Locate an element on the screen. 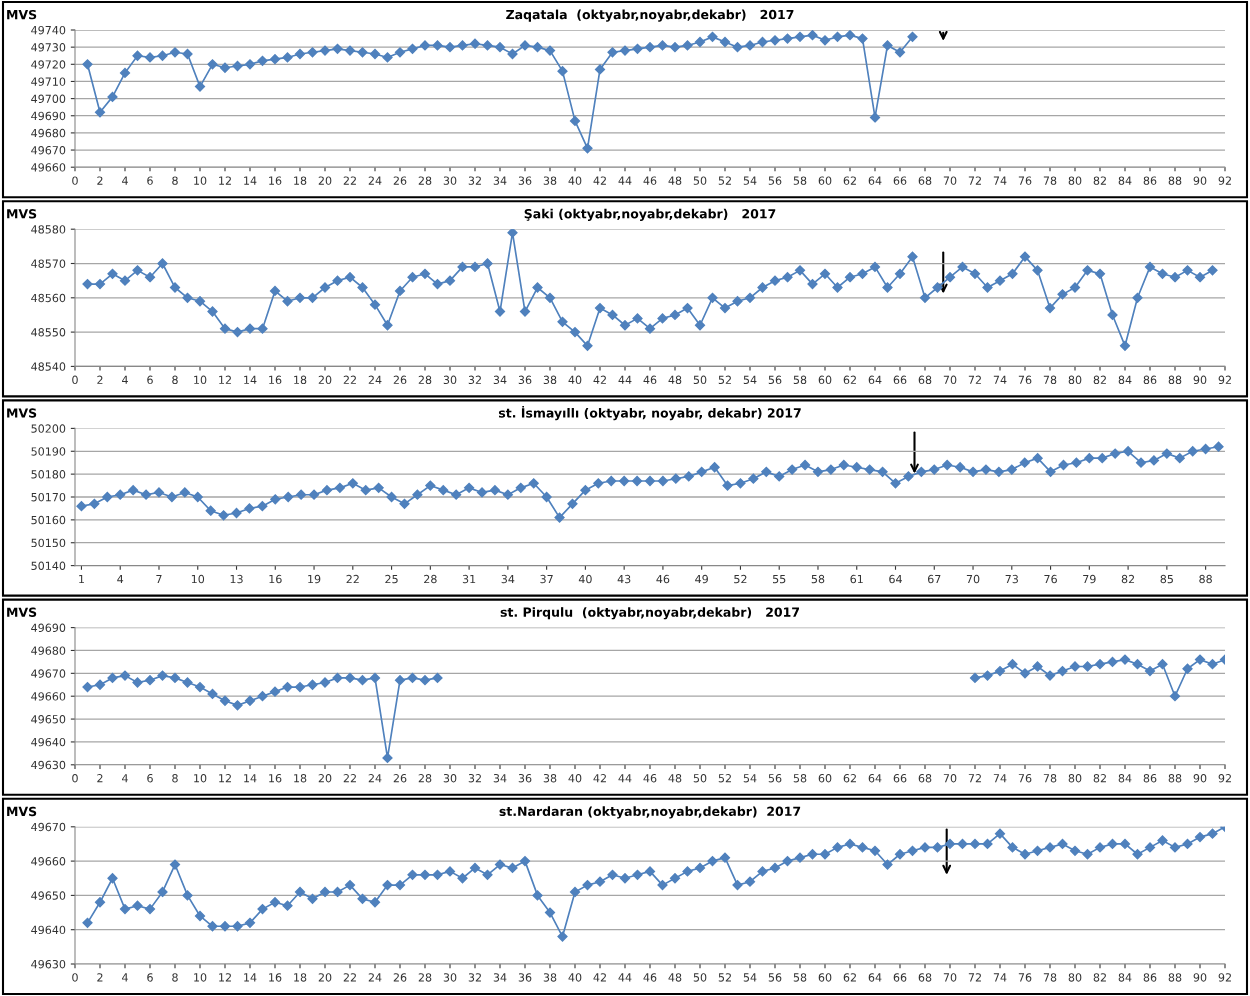 This screenshot has width=1250, height=996. y-tick-label: 49740 is located at coordinates (48, 30).